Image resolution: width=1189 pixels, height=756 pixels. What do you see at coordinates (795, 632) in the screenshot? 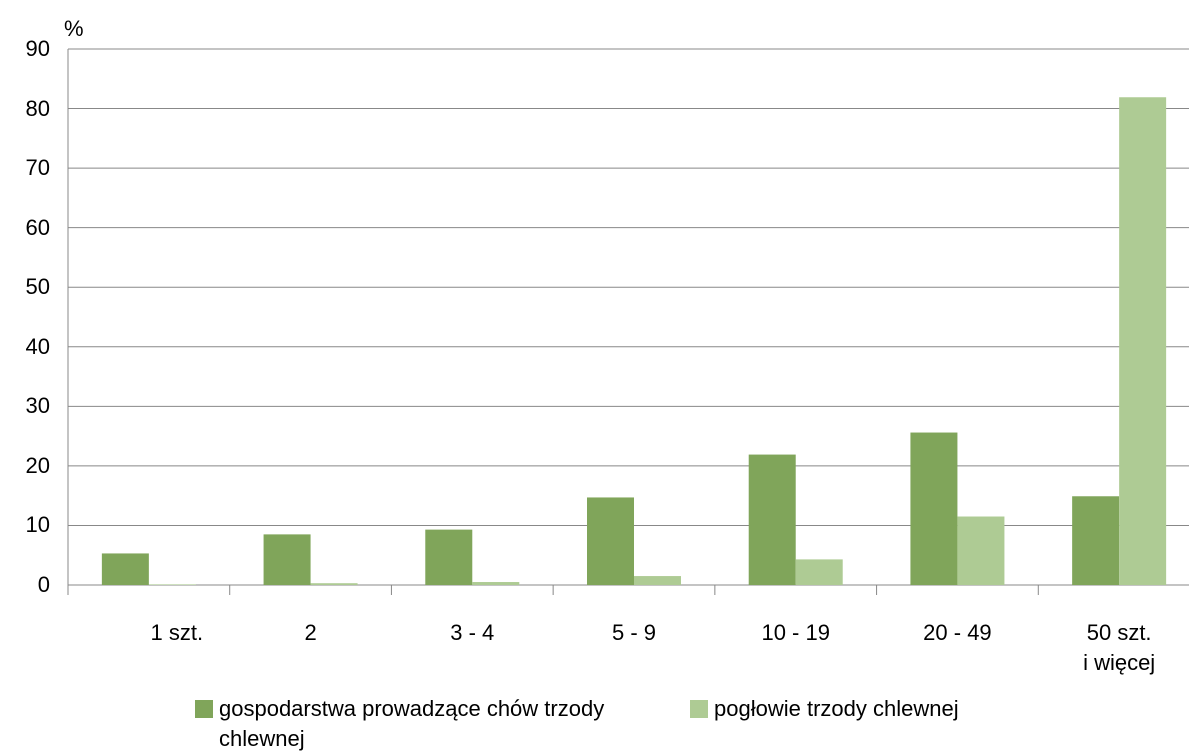
I see `x-tick-label: 10 - 19` at bounding box center [795, 632].